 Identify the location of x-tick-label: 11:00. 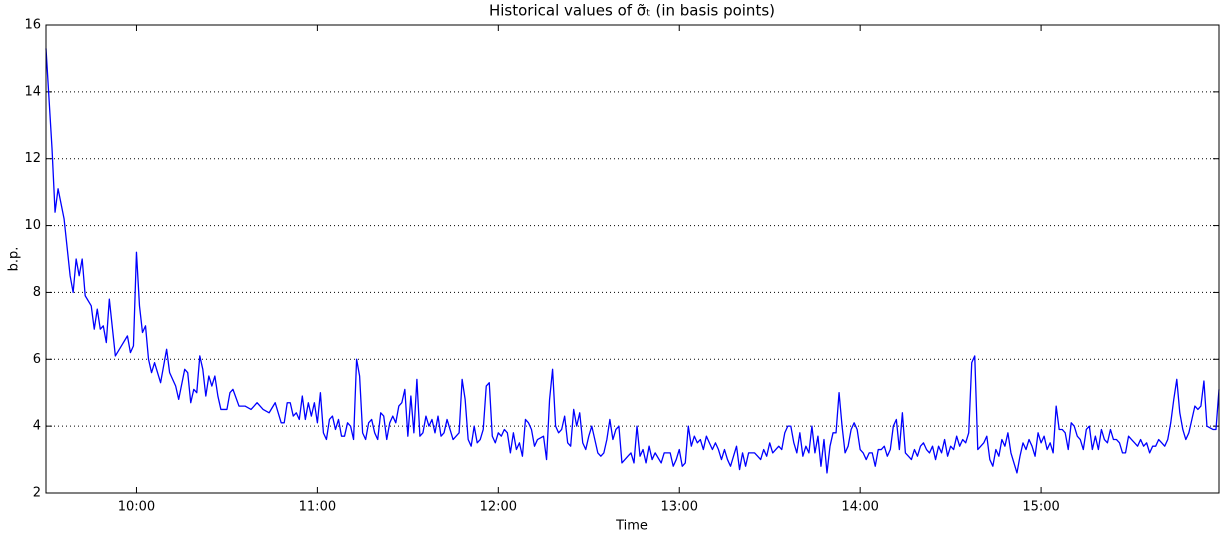
(317, 507).